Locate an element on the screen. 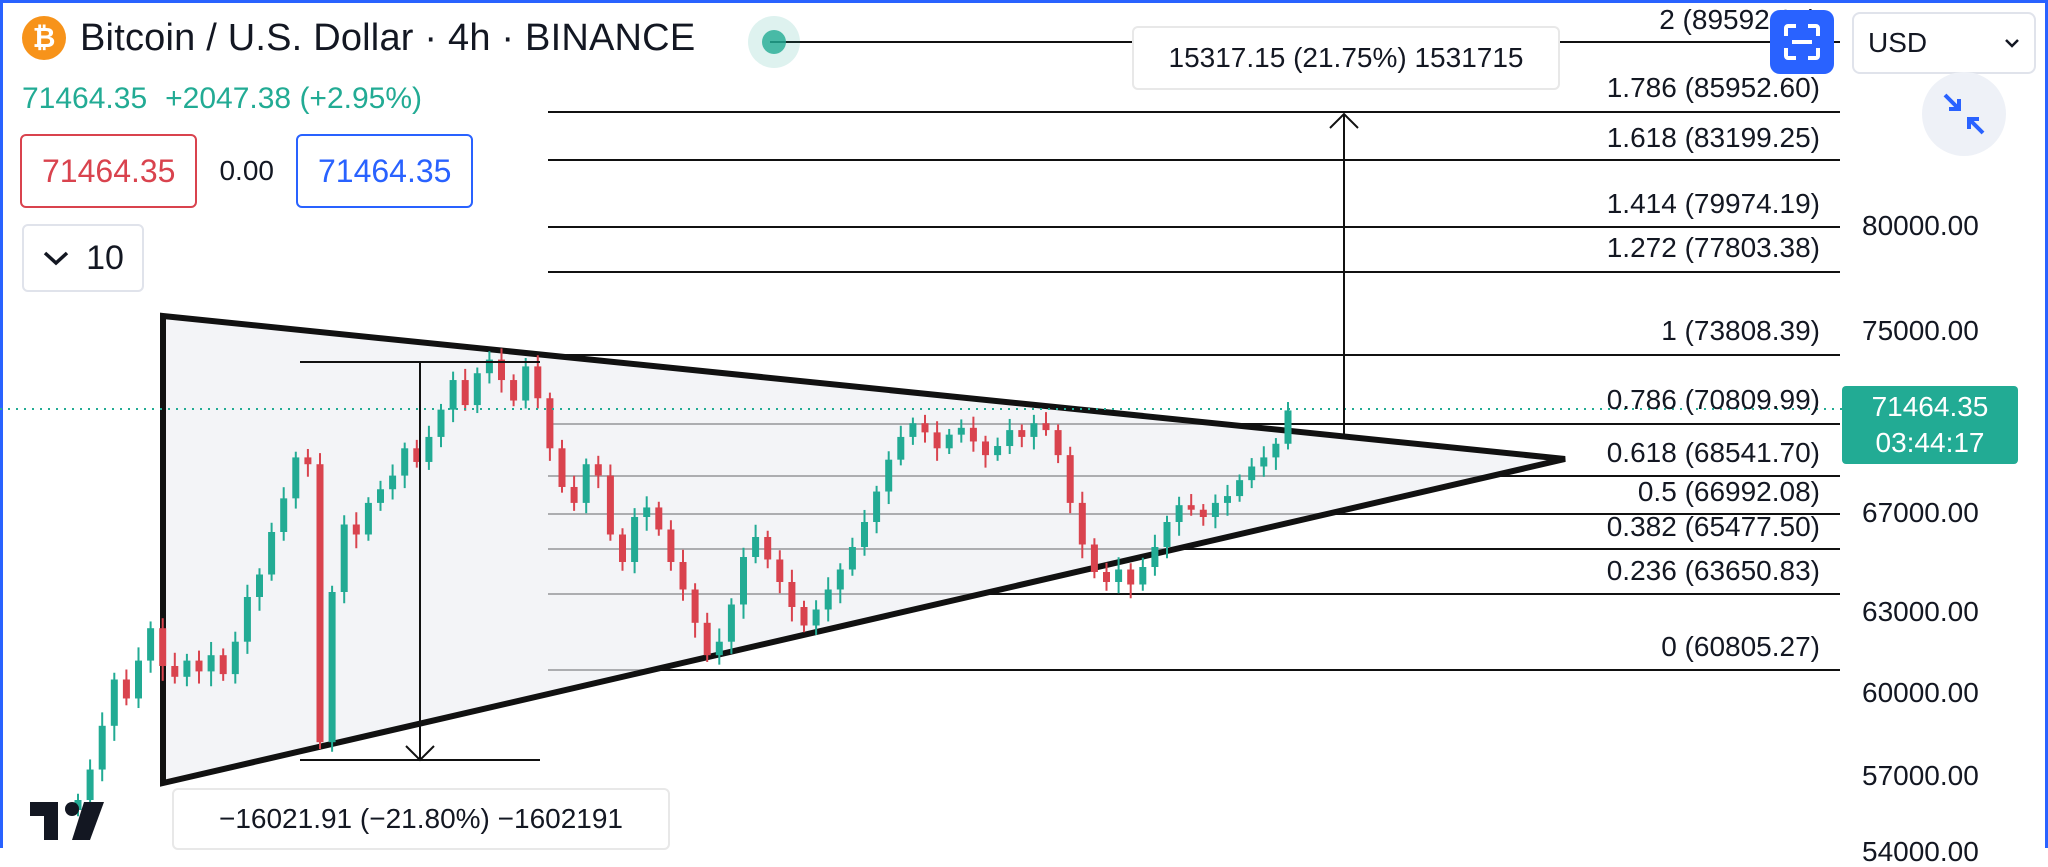  last-price-tag: 71464.35 03:44:17 is located at coordinates (1930, 425).